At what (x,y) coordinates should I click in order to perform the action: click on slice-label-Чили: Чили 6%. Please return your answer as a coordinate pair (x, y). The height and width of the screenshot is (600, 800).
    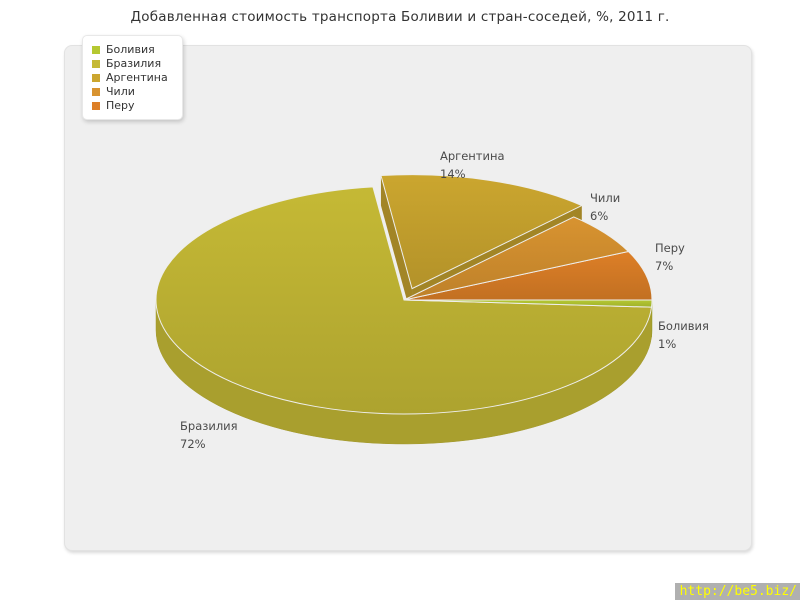
    Looking at the image, I should click on (605, 207).